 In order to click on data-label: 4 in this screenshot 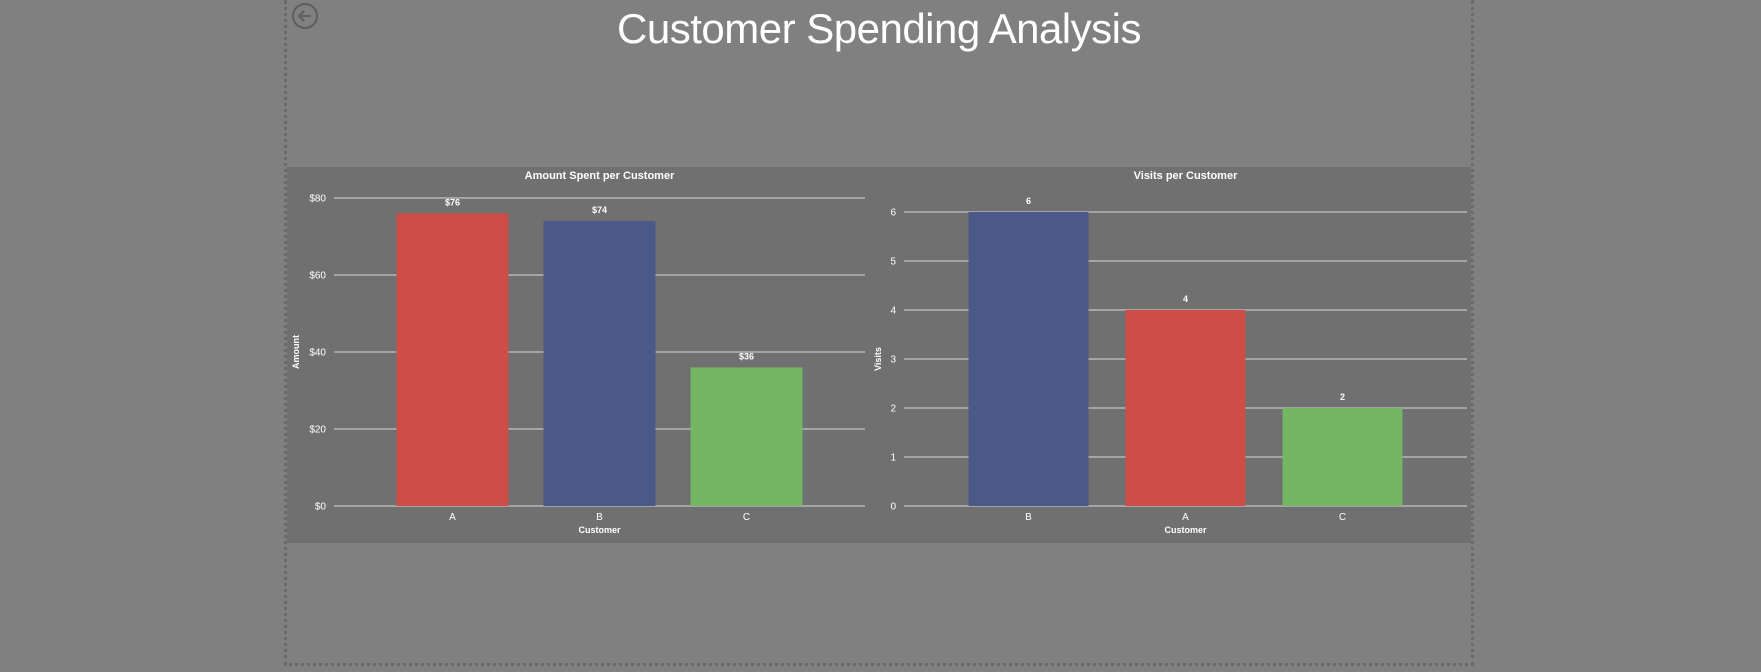, I will do `click(1185, 299)`.